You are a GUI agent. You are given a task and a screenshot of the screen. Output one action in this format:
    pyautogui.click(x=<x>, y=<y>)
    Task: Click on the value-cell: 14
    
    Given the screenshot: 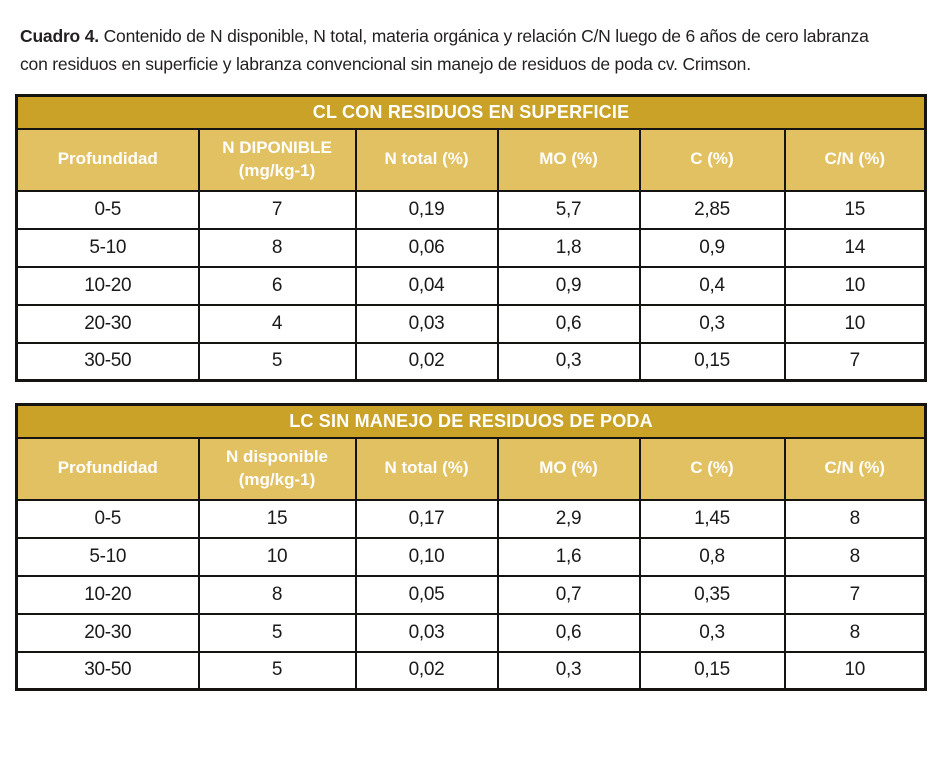 What is the action you would take?
    pyautogui.click(x=855, y=247)
    